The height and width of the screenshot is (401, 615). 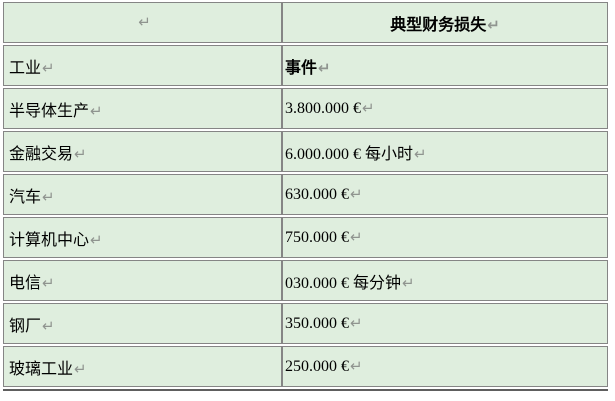 What do you see at coordinates (25, 326) in the screenshot?
I see `industry-label: 钢厂` at bounding box center [25, 326].